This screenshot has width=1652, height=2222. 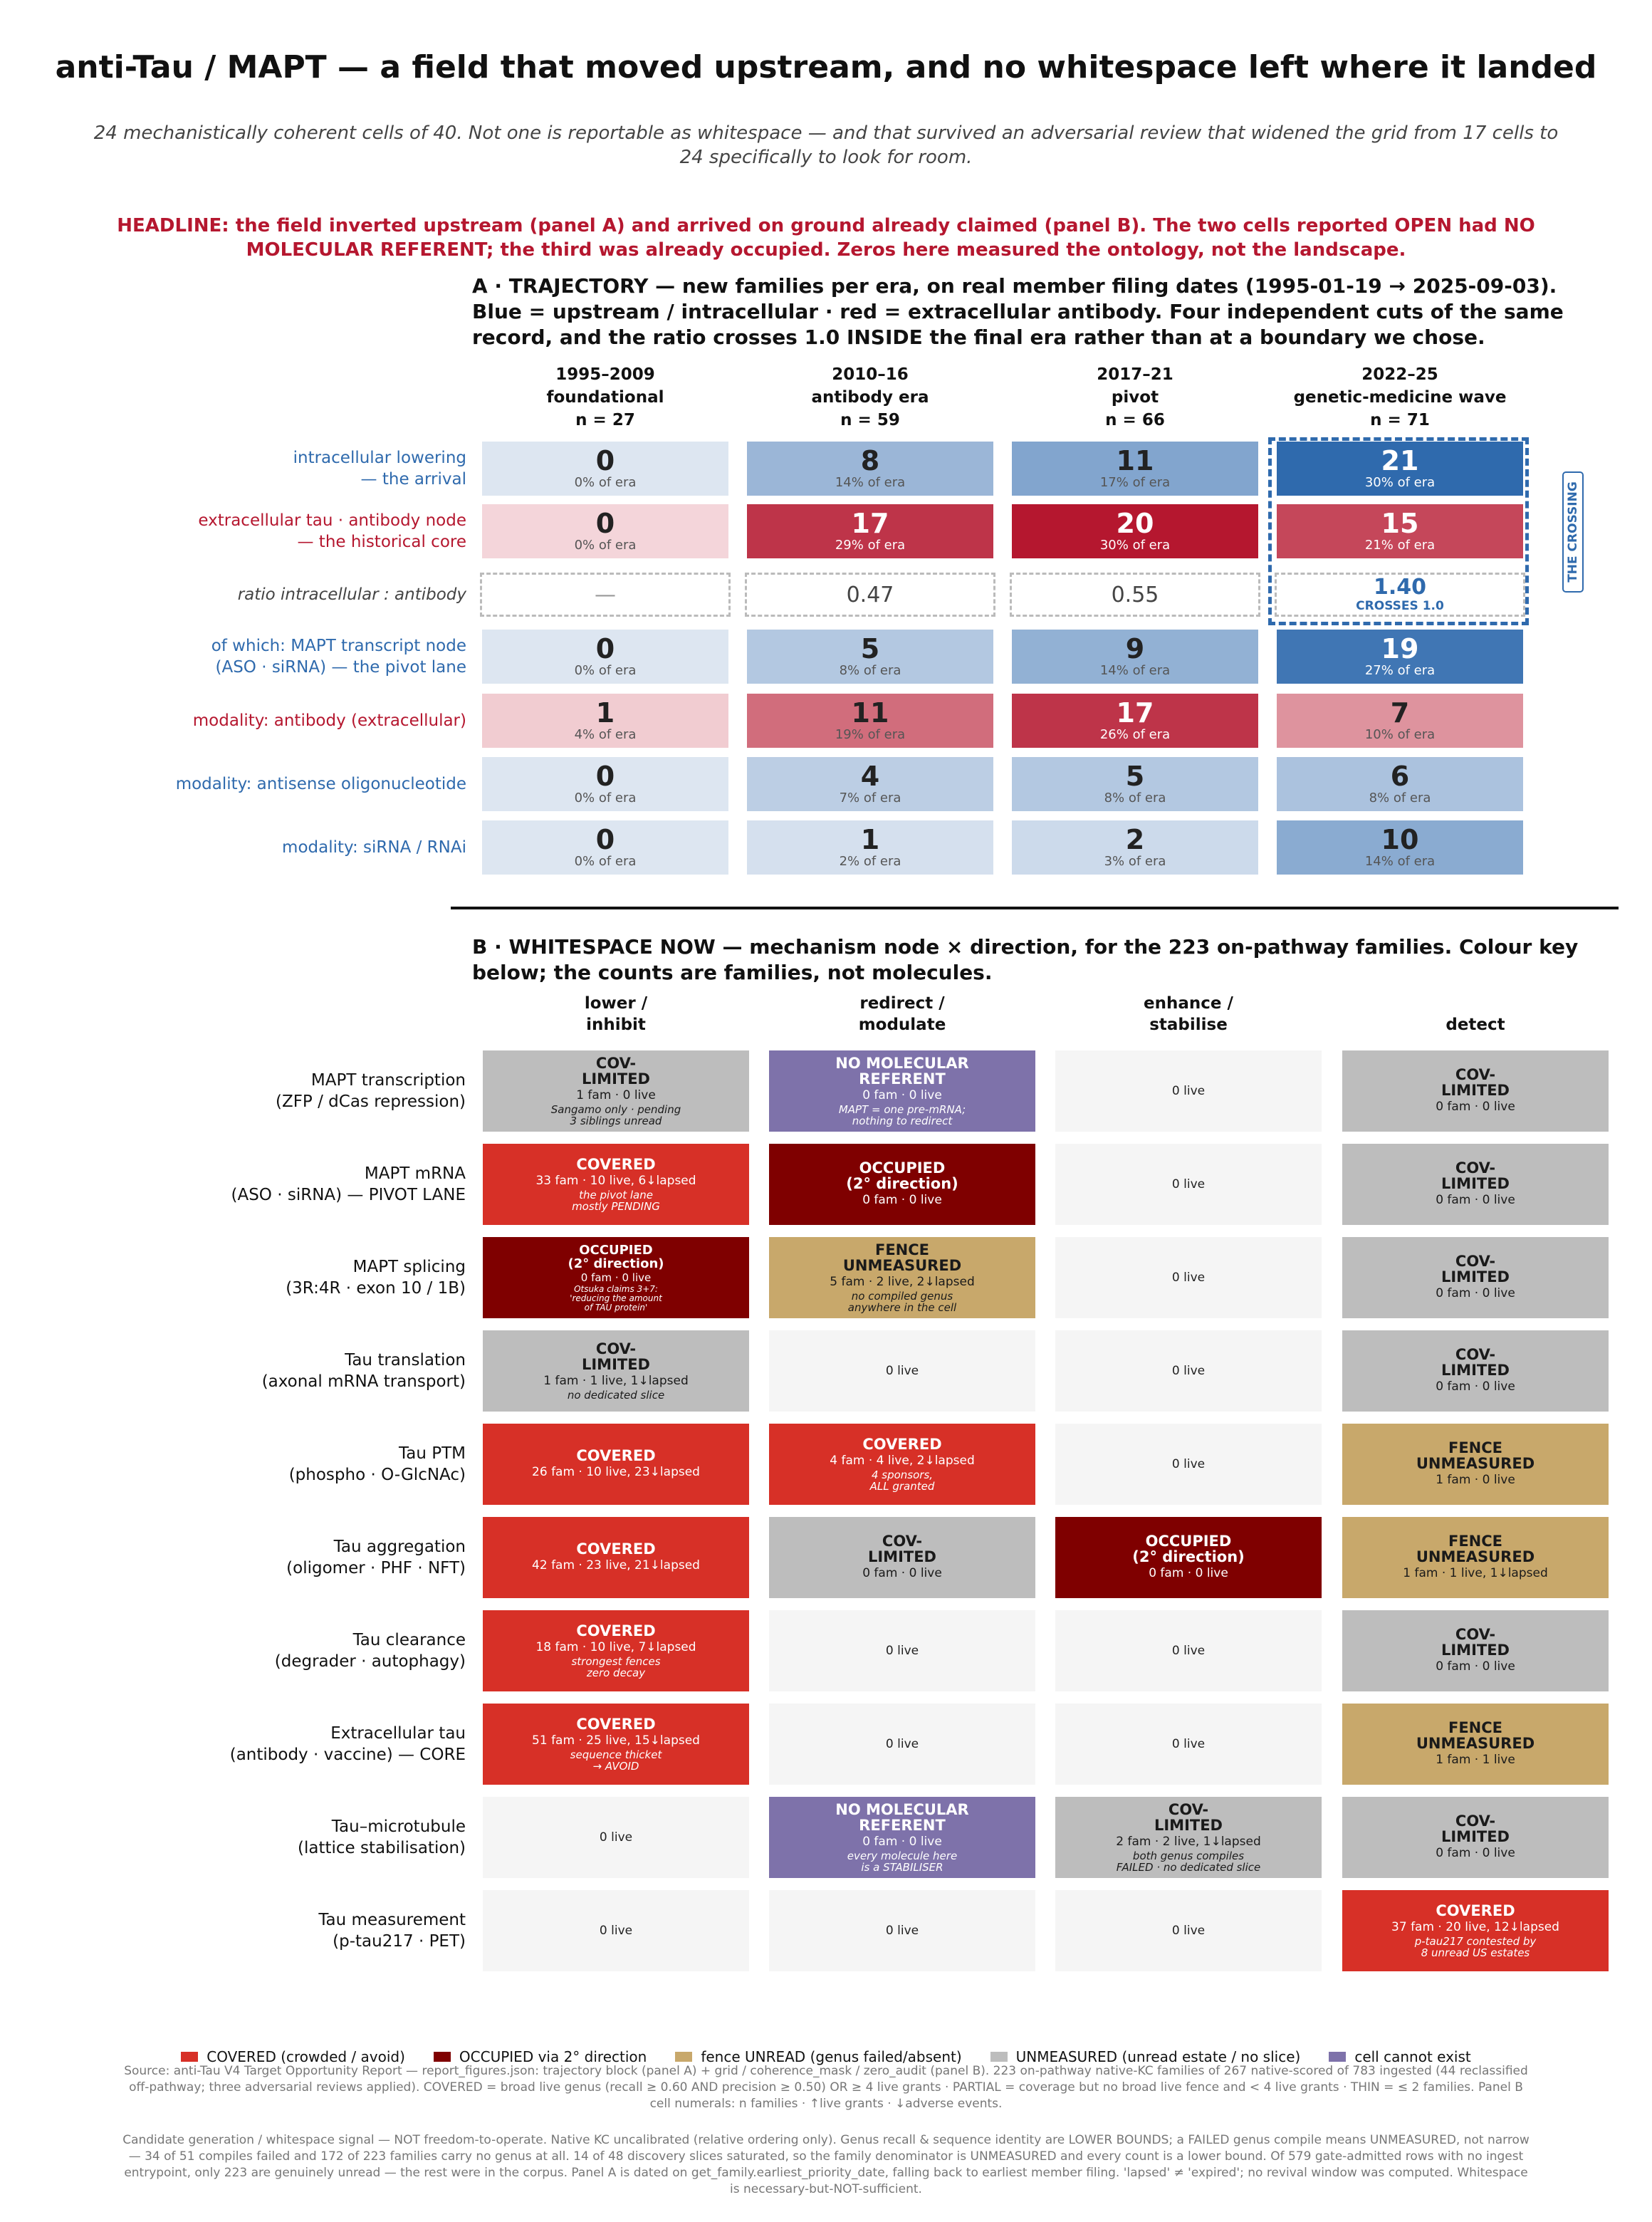 I want to click on grid-row-label: Tau PTM (phospho · O-GlcNAc), so click(x=304, y=1465).